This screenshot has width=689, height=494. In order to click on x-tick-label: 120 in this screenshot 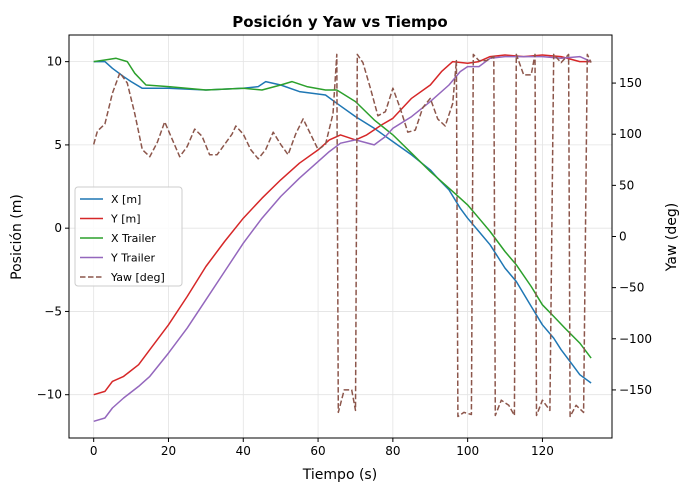, I will do `click(542, 451)`.